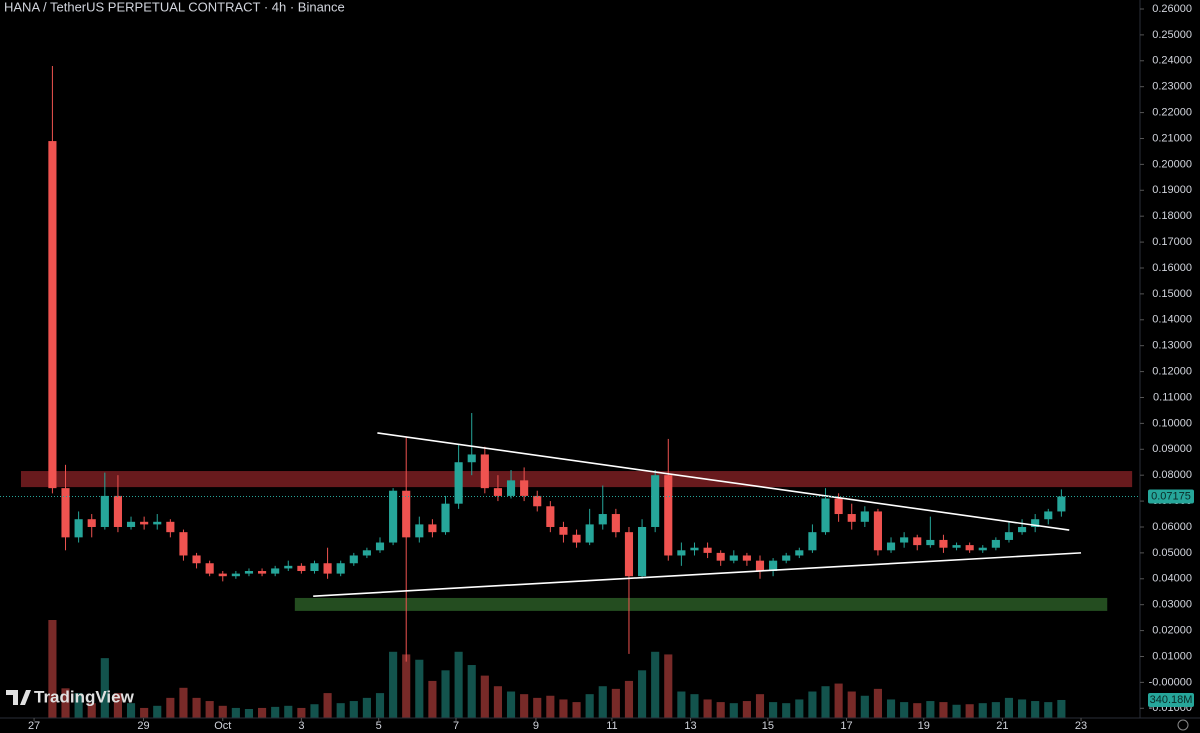 This screenshot has width=1200, height=733. I want to click on y-tick-label: 0.11000, so click(1172, 397).